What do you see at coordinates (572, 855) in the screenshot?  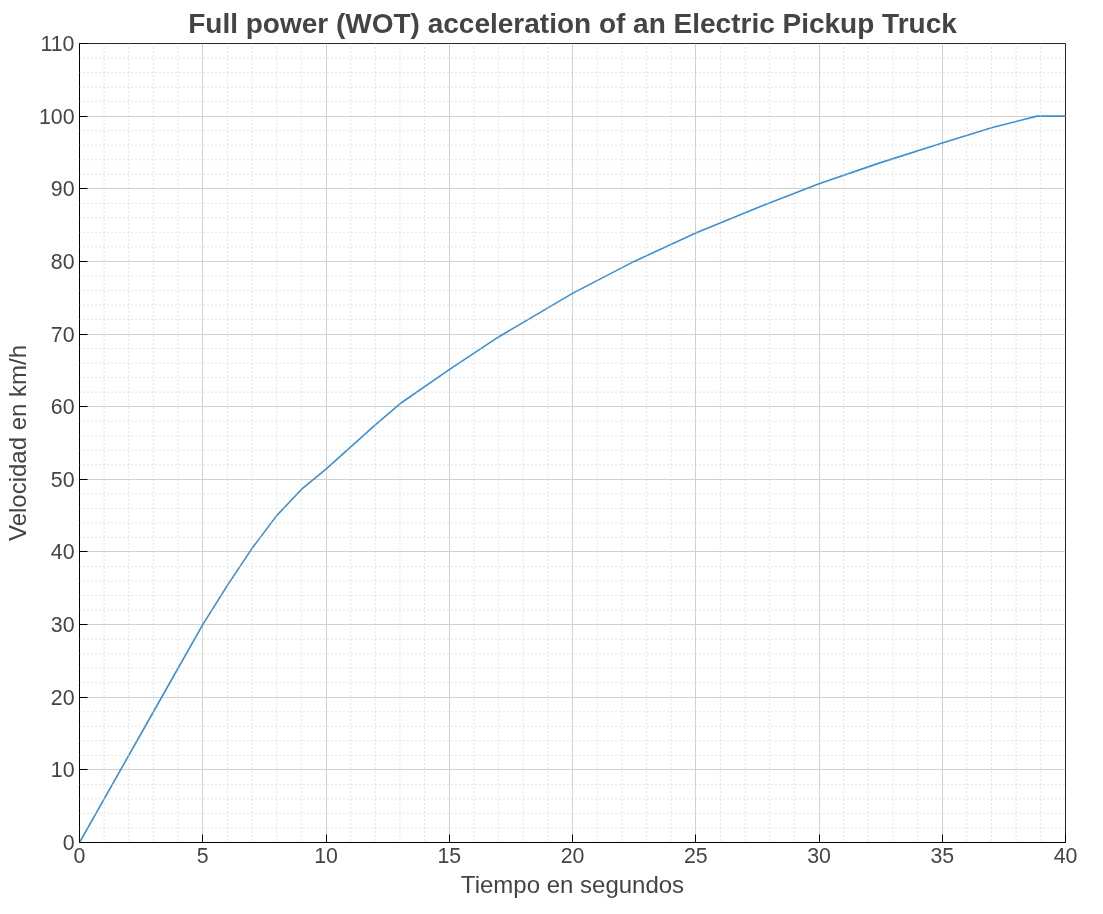 I see `x-tick-label: 20` at bounding box center [572, 855].